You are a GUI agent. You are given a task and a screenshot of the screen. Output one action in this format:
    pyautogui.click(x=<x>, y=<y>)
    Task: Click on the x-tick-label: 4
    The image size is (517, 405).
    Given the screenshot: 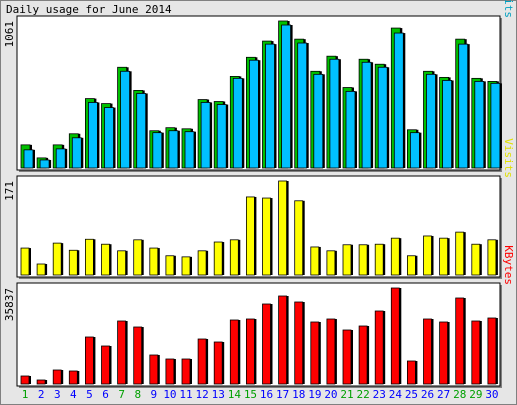 What is the action you would take?
    pyautogui.click(x=73, y=394)
    